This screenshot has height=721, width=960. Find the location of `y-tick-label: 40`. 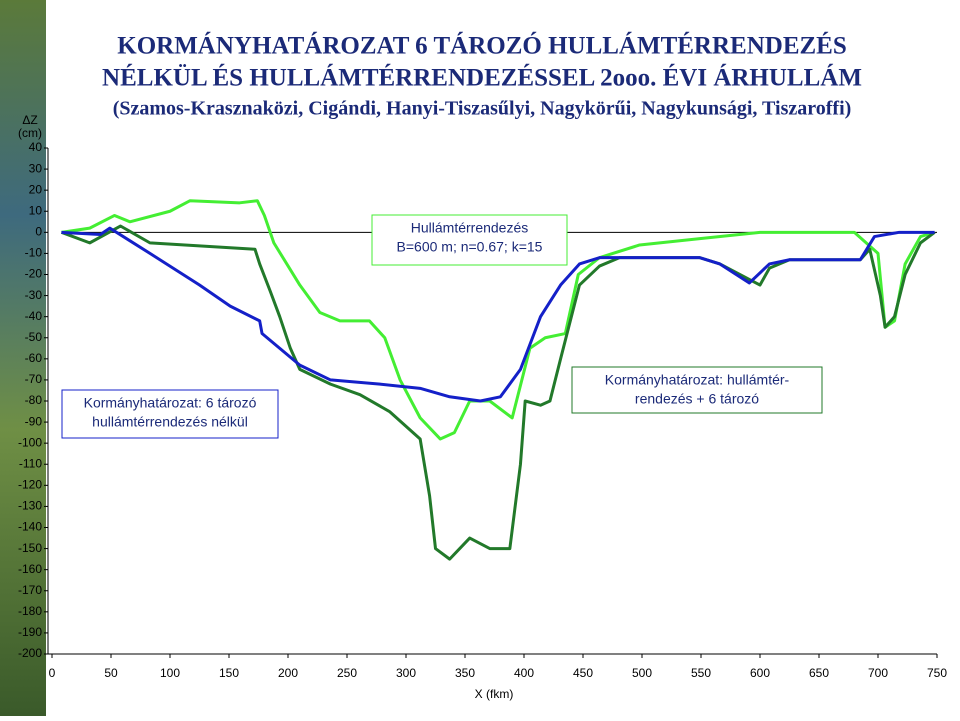

y-tick-label: 40 is located at coordinates (36, 147).